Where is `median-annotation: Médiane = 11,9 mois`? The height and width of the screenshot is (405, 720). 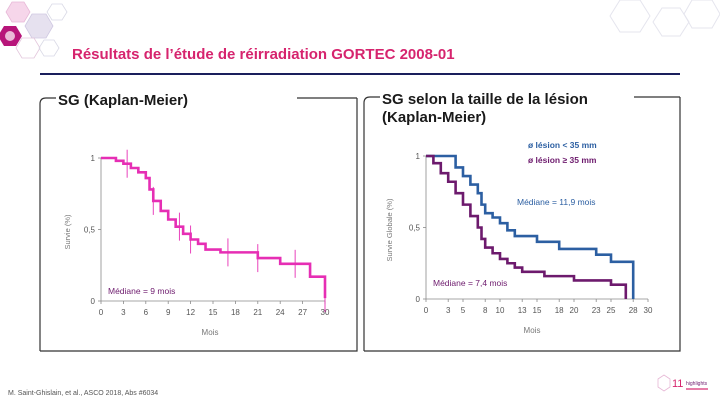 median-annotation: Médiane = 11,9 mois is located at coordinates (556, 202).